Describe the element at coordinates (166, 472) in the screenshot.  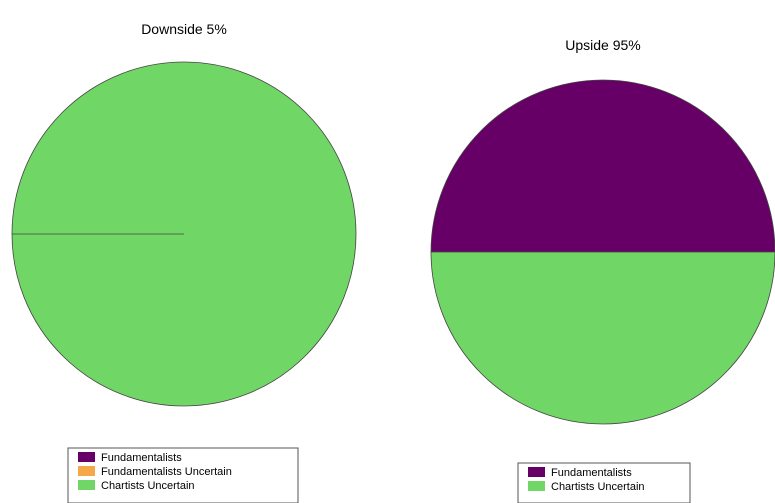
I see `legend-label: Fundamentalists Uncertain` at that location.